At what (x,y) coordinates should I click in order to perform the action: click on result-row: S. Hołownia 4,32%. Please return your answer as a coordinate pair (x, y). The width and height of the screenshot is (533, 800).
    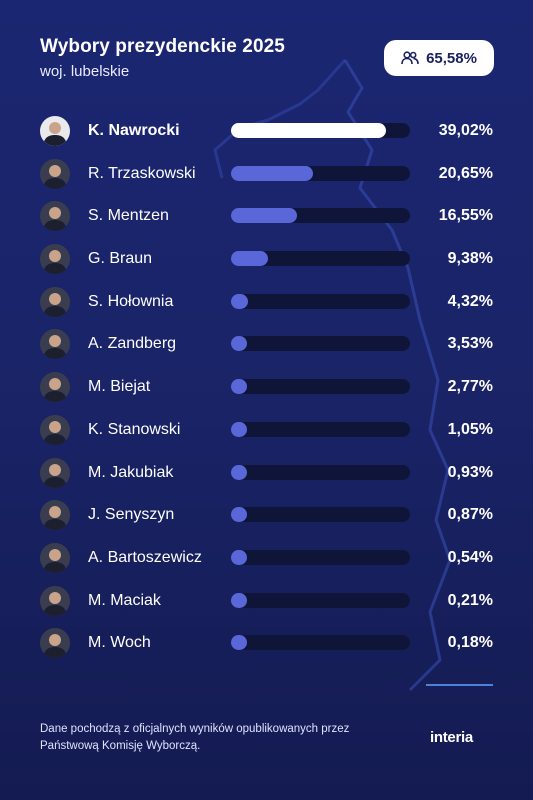
    Looking at the image, I should click on (266, 302).